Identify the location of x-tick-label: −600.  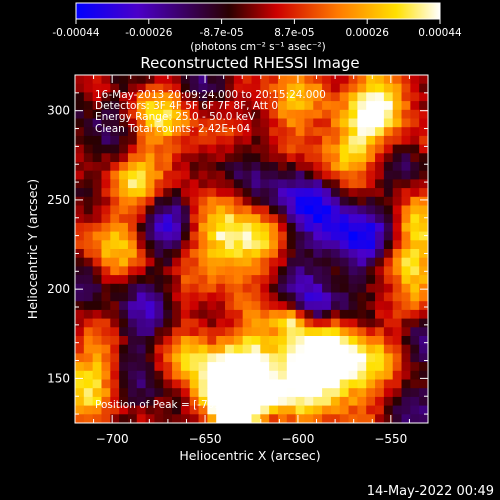
(297, 439).